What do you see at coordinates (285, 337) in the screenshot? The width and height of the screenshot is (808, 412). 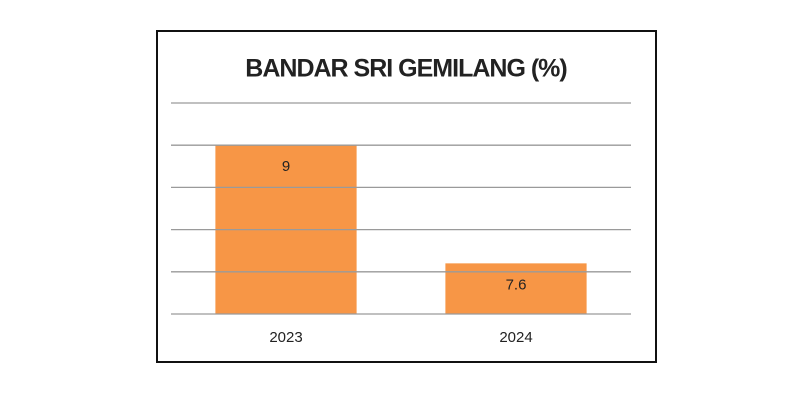 I see `x-tick-label: 2023` at bounding box center [285, 337].